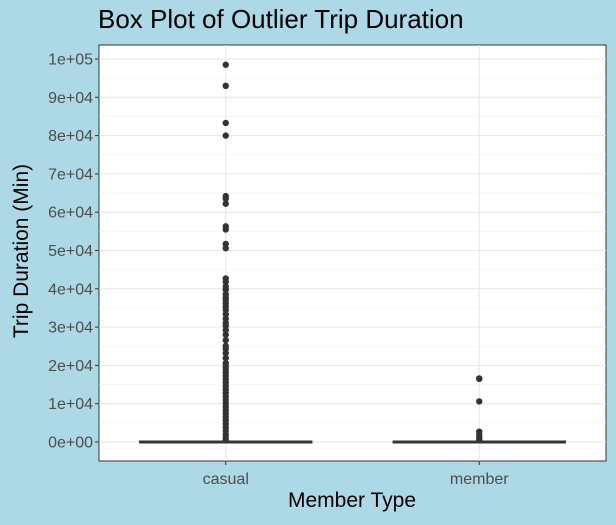 This screenshot has height=525, width=616. Describe the element at coordinates (226, 479) in the screenshot. I see `x-tick-label: casual` at that location.